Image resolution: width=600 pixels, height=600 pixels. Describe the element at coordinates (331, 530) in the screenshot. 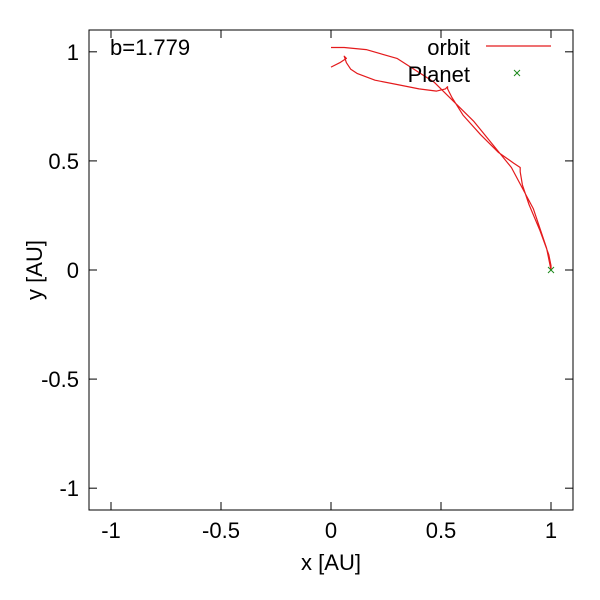

I see `x-tick-label: 0` at that location.